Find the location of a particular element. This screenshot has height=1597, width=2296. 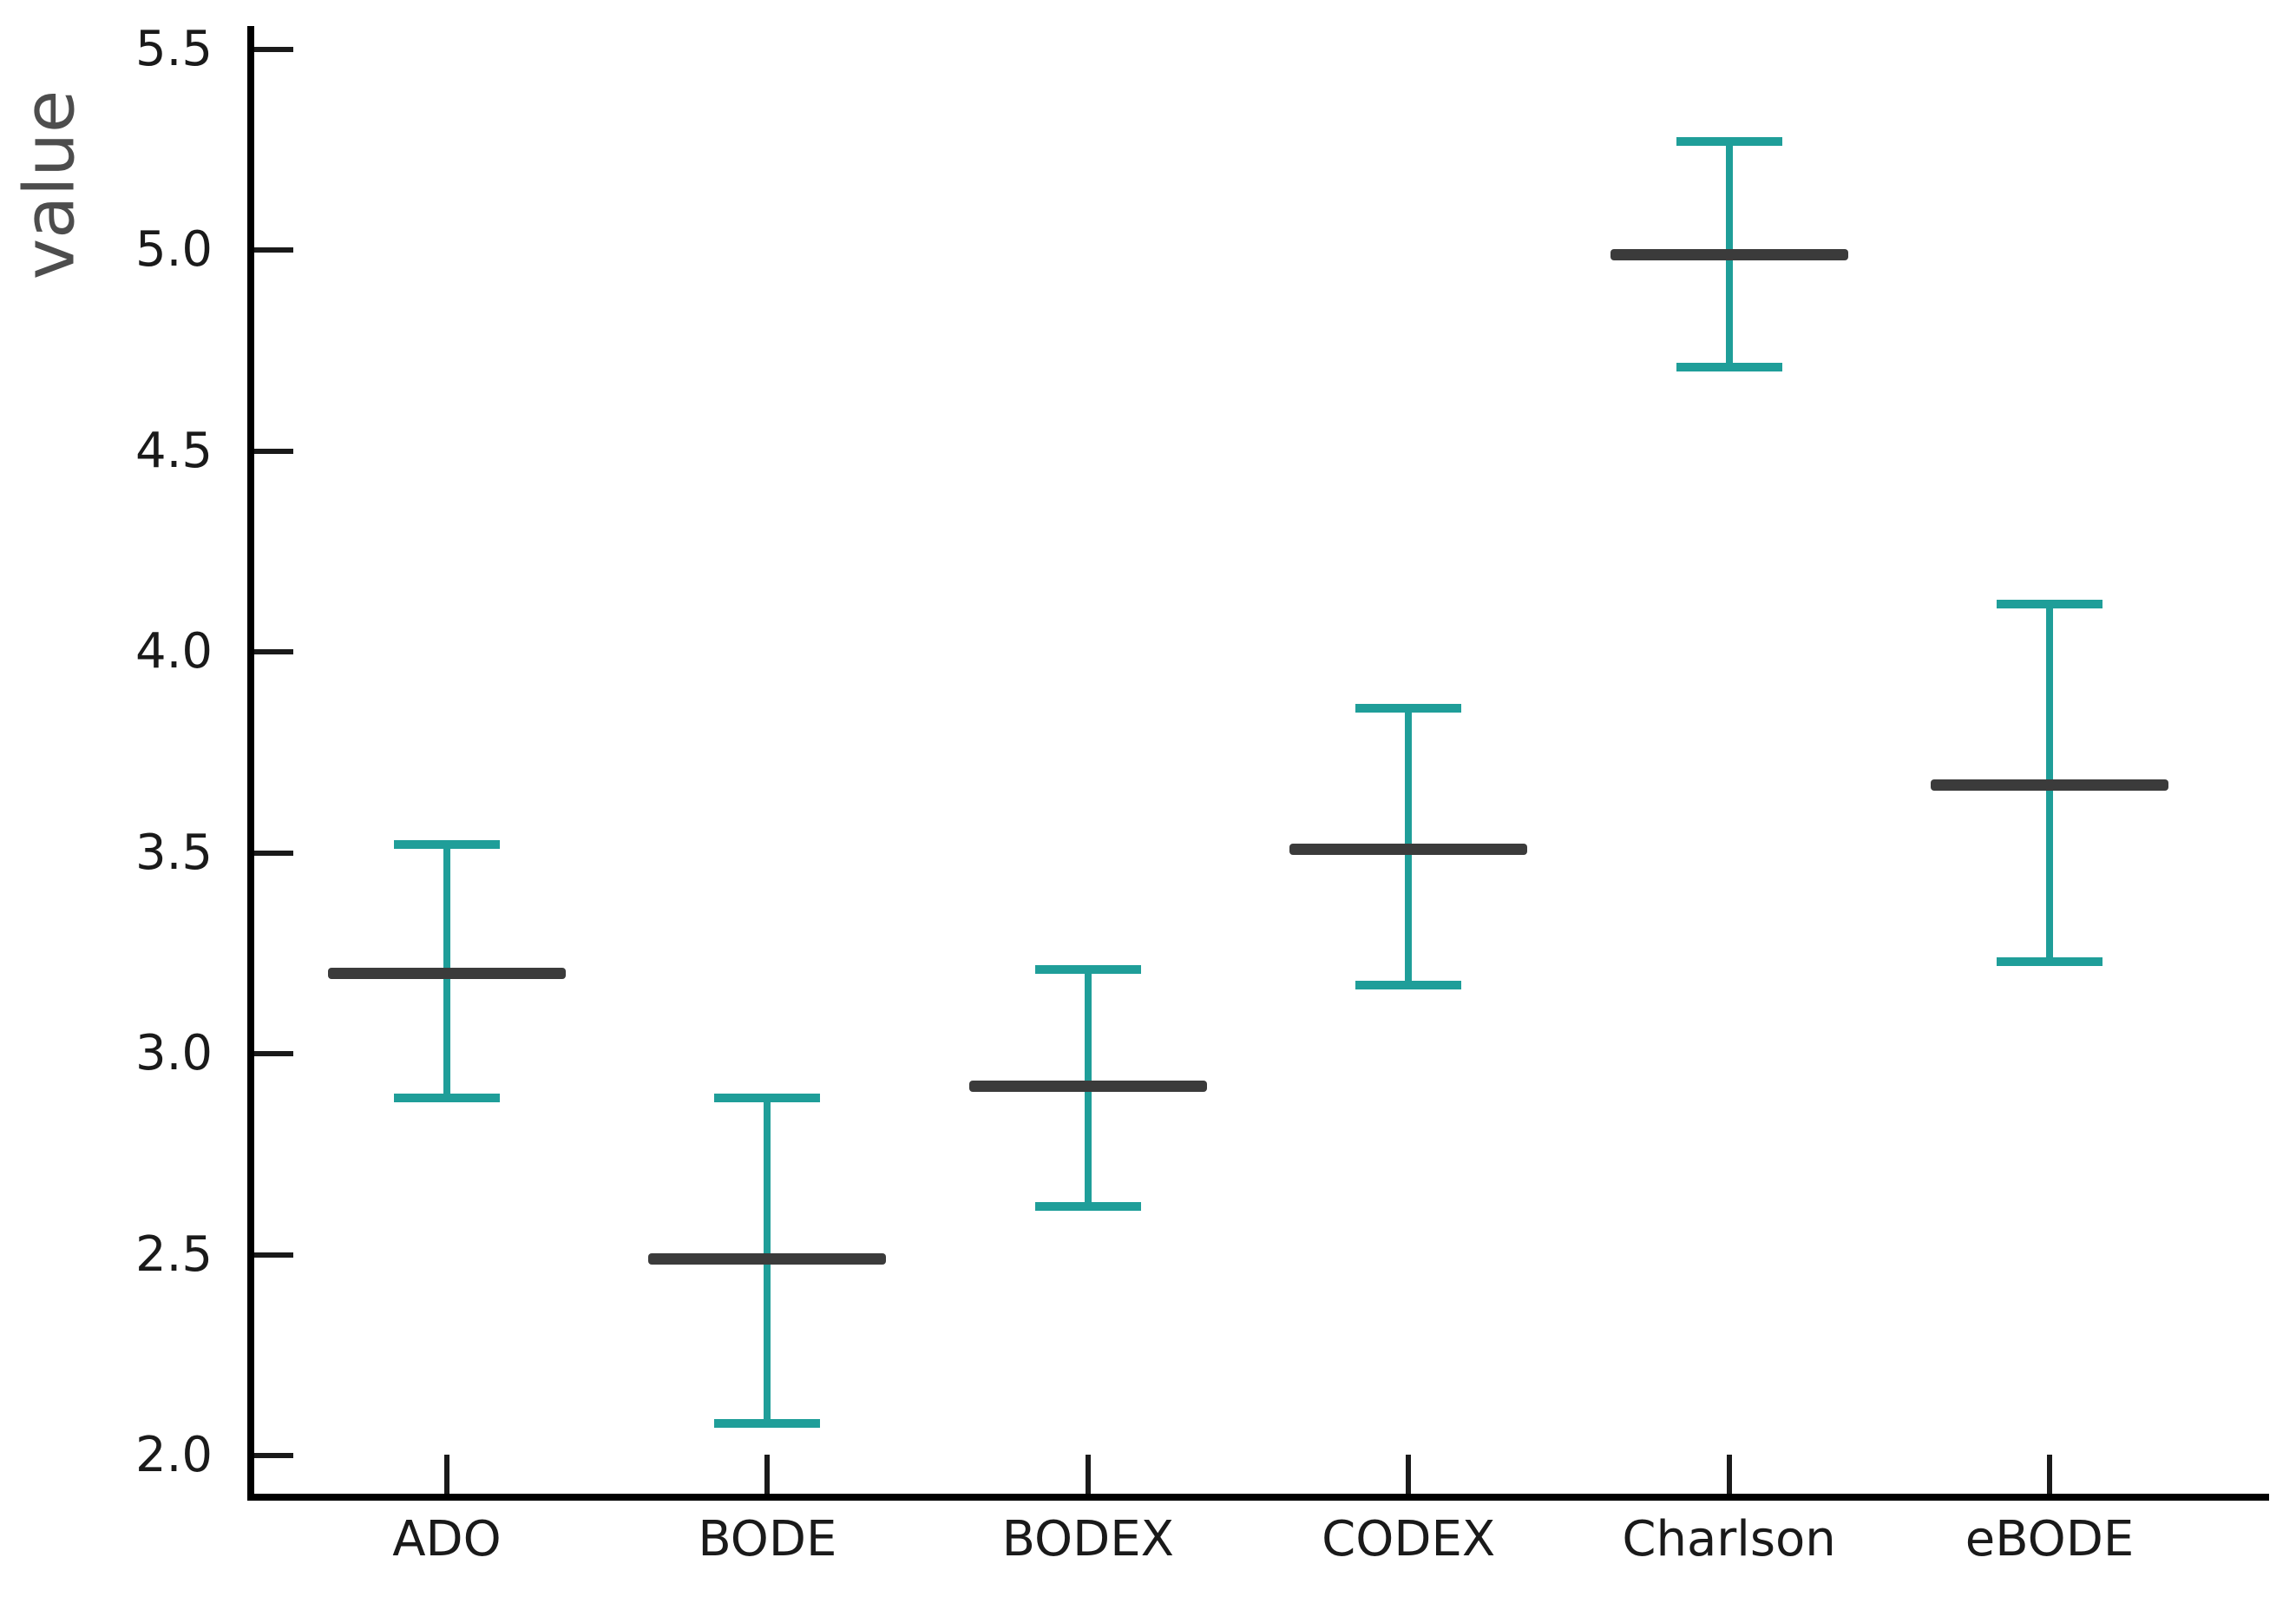

y-tick-label: 5.5 is located at coordinates (173, 49).